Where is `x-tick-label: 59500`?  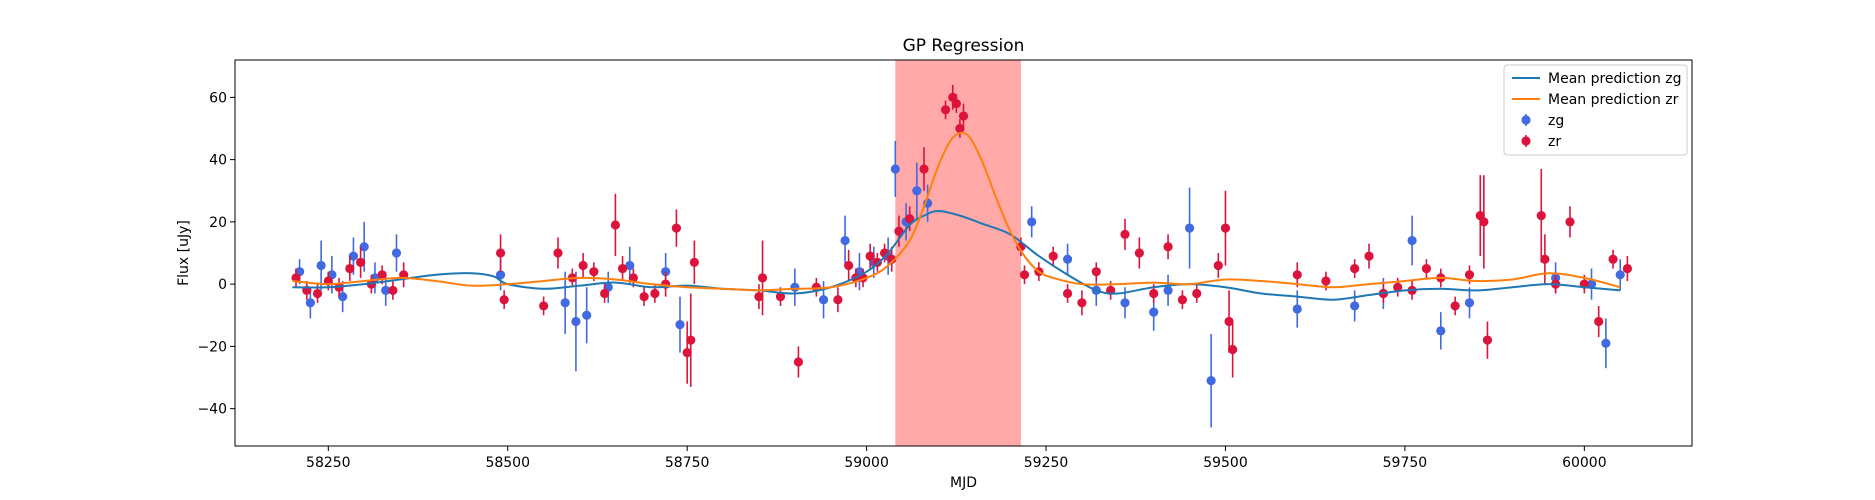
x-tick-label: 59500 is located at coordinates (1225, 463).